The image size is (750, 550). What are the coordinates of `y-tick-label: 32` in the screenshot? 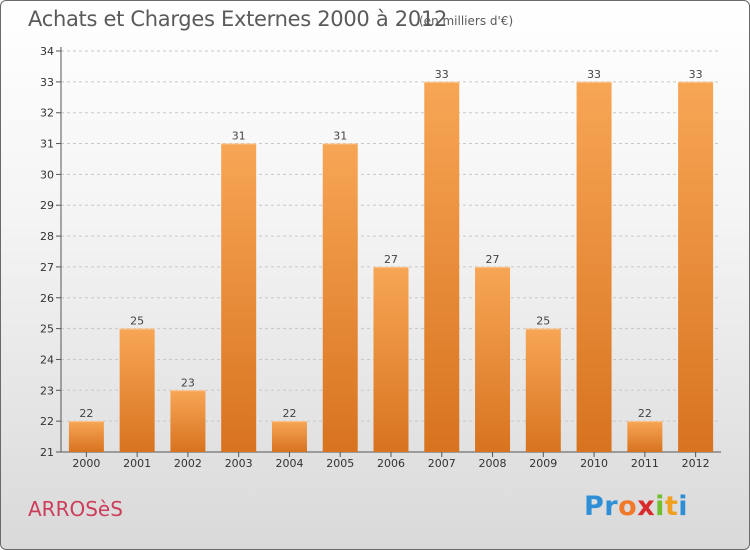 It's located at (47, 113).